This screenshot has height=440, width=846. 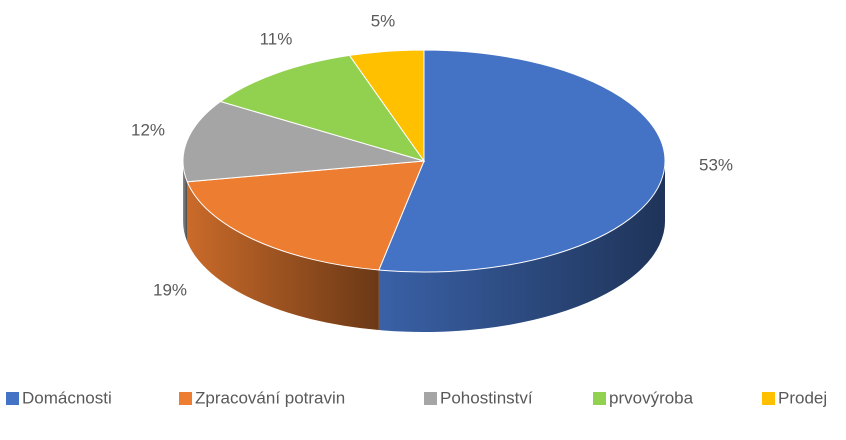 What do you see at coordinates (383, 20) in the screenshot?
I see `data-label: 5%` at bounding box center [383, 20].